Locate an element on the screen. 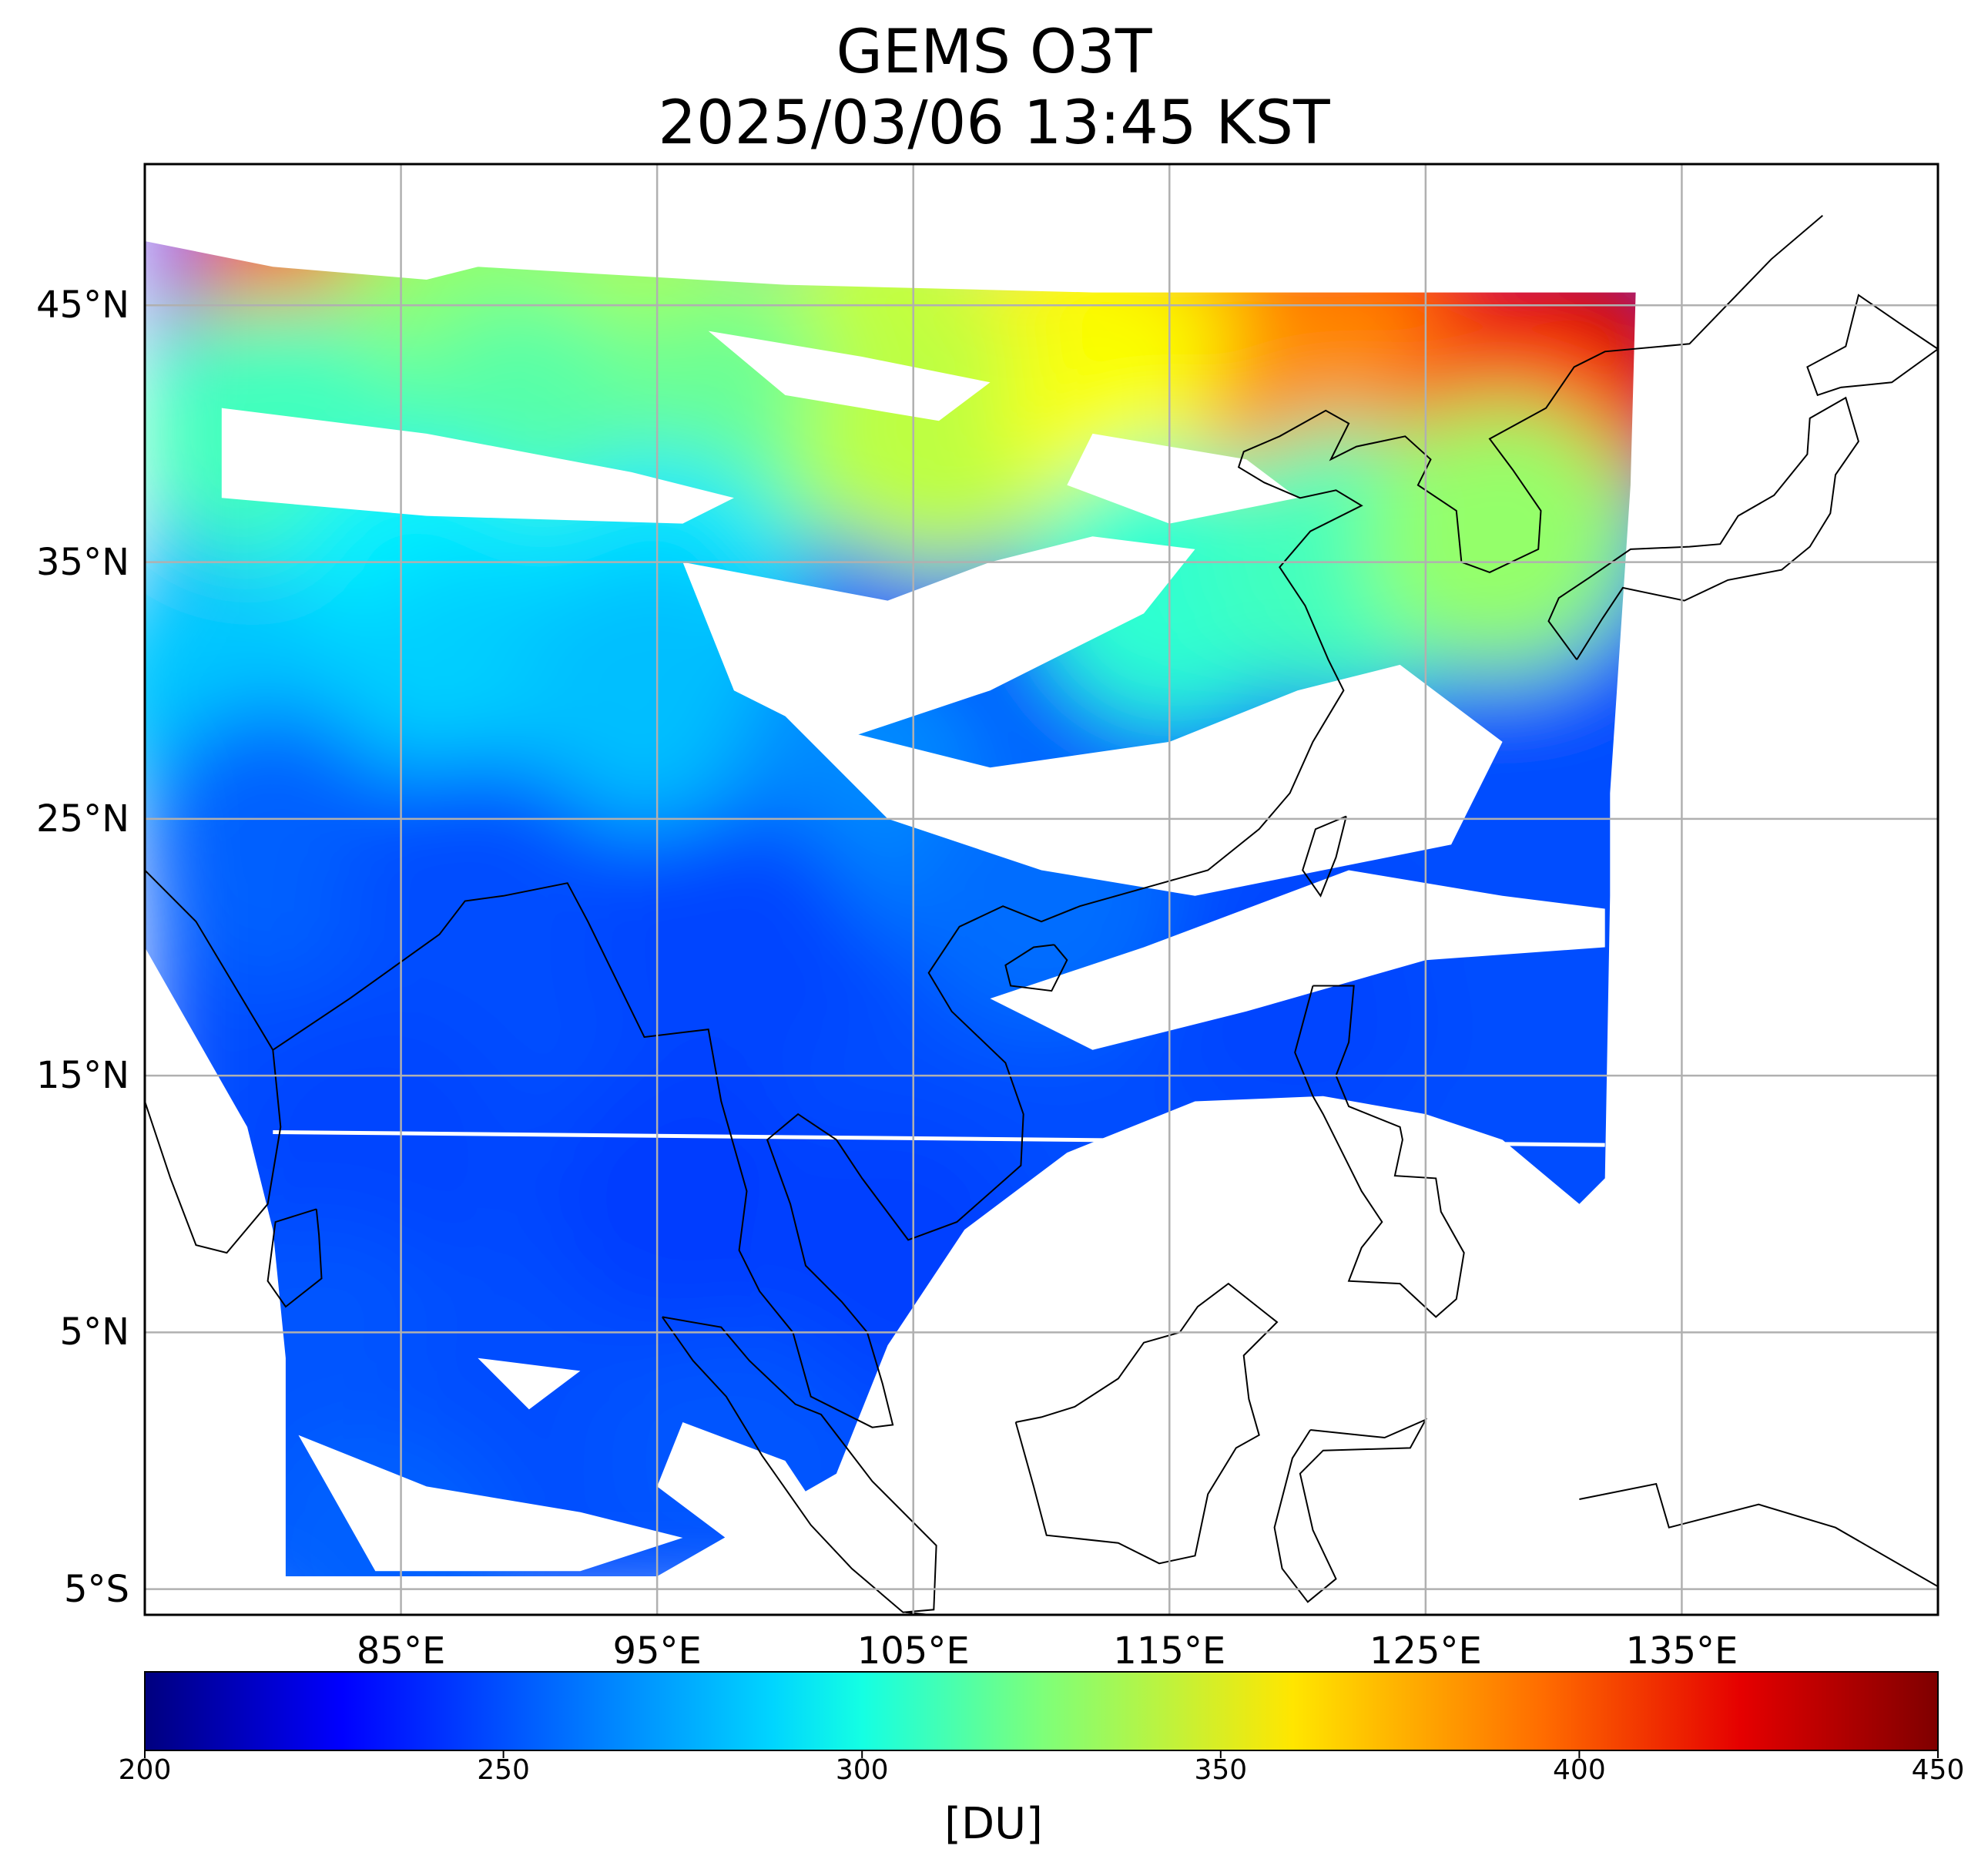  colorbar-tick-label: 450 is located at coordinates (1938, 1770).